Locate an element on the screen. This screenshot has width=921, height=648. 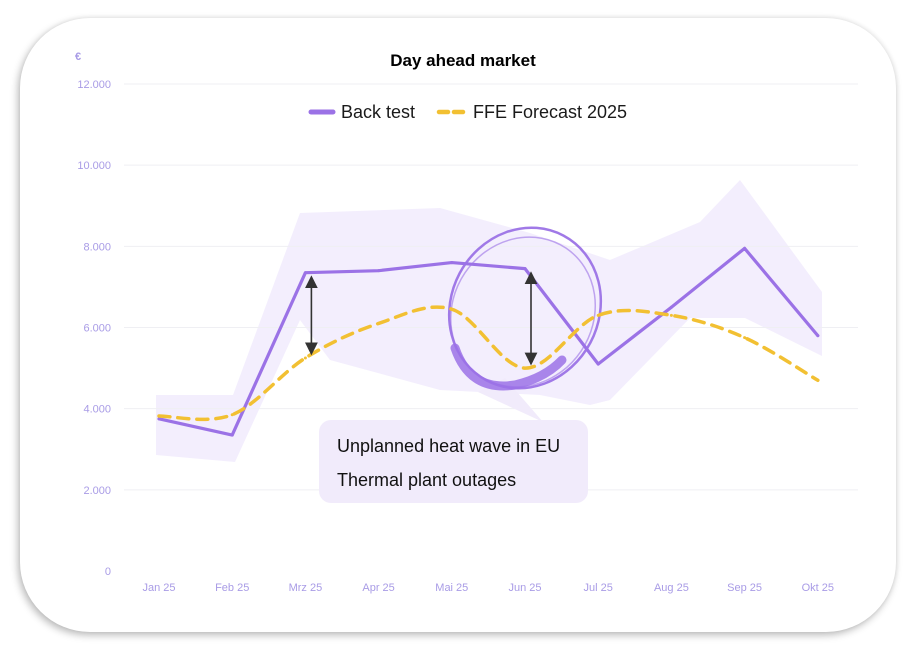
y-tick-label: 8.000 is located at coordinates (97, 247).